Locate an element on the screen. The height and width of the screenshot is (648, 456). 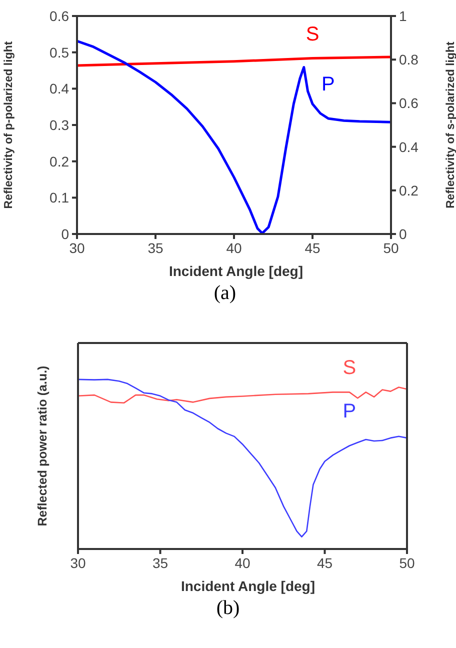
y-tick-label: 0.1 is located at coordinates (60, 198).